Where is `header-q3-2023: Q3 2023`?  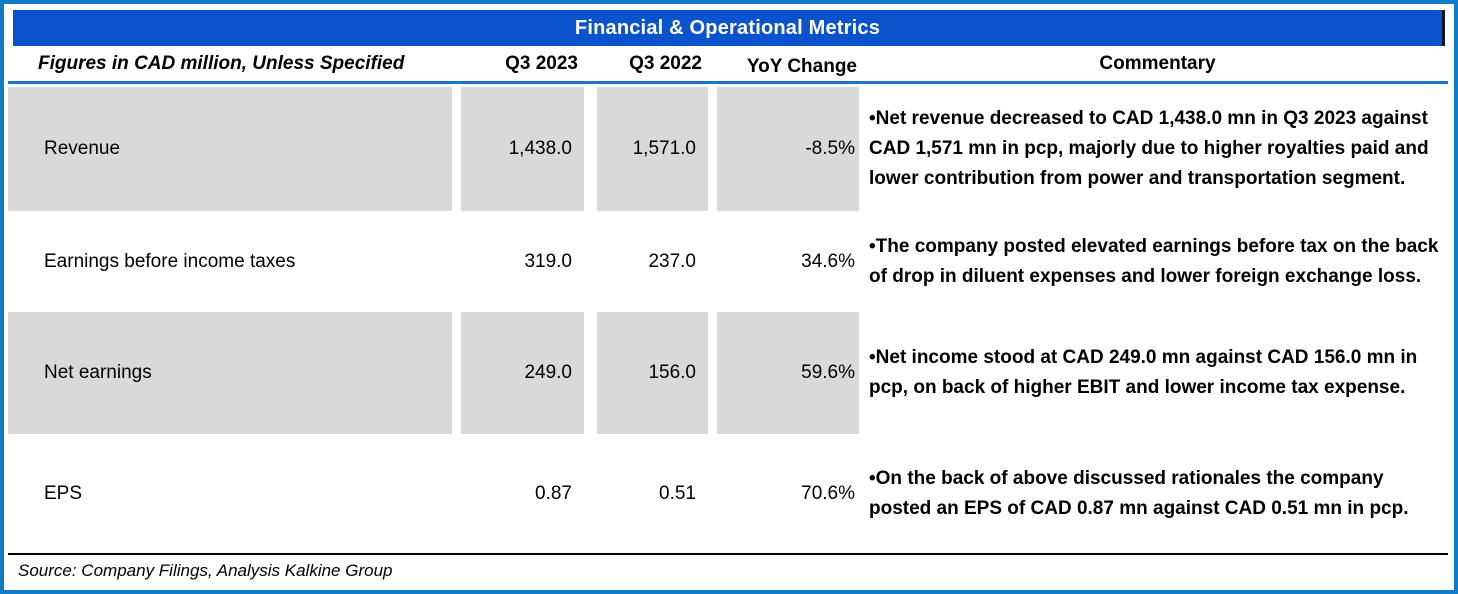
header-q3-2023: Q3 2023 is located at coordinates (541, 63).